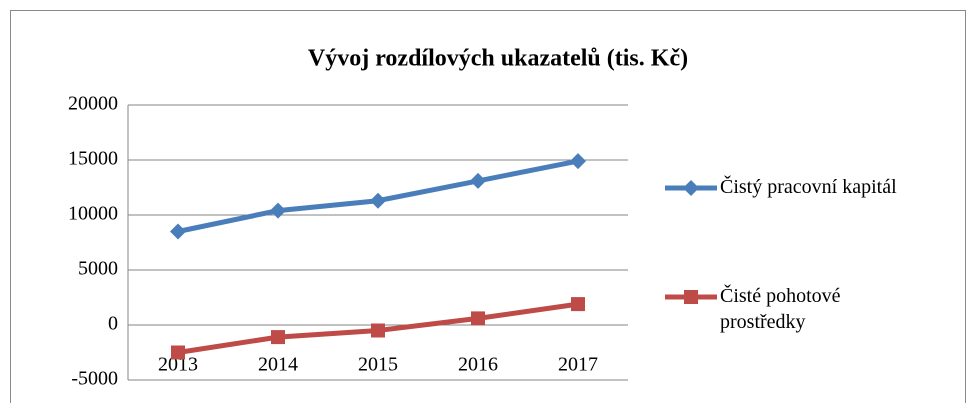  Describe the element at coordinates (94, 379) in the screenshot. I see `y-tick-label: -5000` at that location.